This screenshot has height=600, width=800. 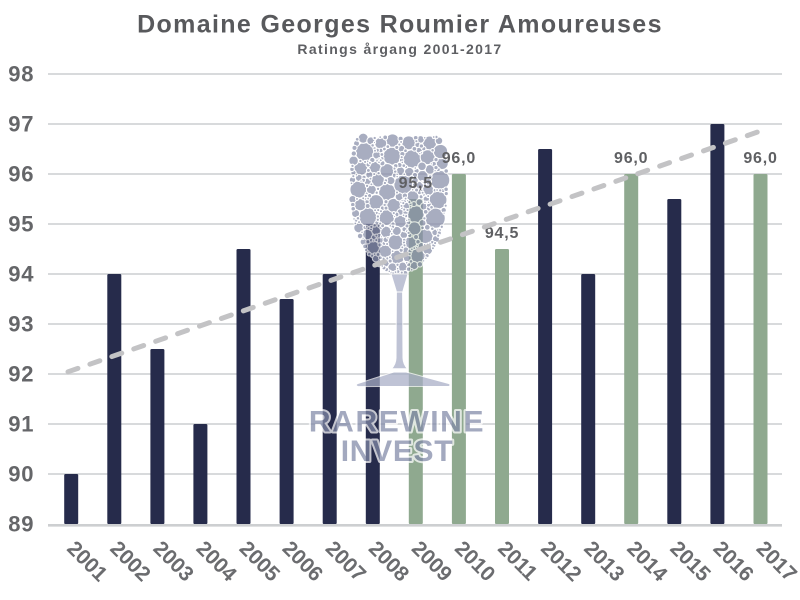 I want to click on svg-text: RAREWINE, so click(x=397, y=422).